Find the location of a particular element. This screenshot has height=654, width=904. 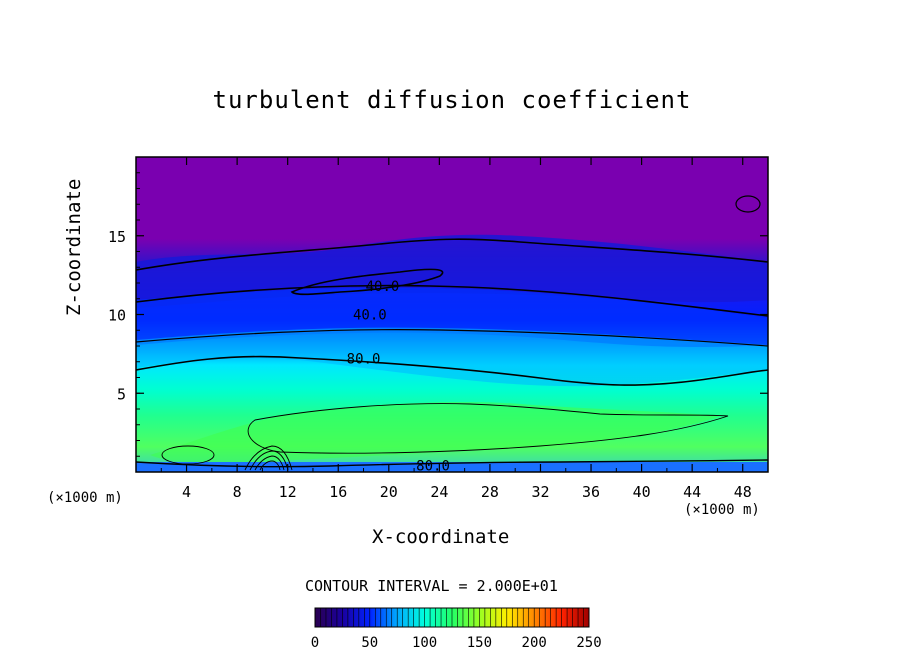

light-blue-layer is located at coordinates (452, 357).